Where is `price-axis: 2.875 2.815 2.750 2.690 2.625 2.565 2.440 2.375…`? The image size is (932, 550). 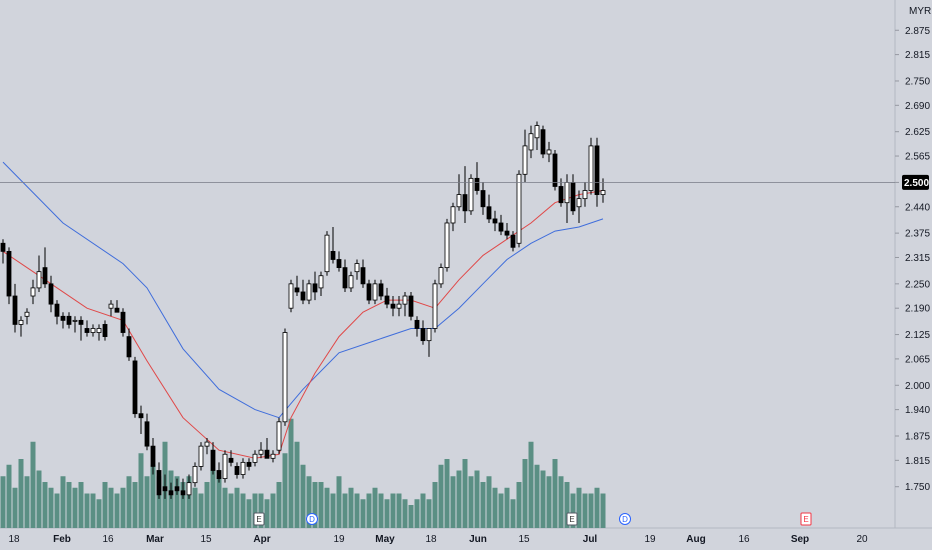 price-axis: 2.875 2.815 2.750 2.690 2.625 2.565 2.440 2.375… is located at coordinates (912, 259).